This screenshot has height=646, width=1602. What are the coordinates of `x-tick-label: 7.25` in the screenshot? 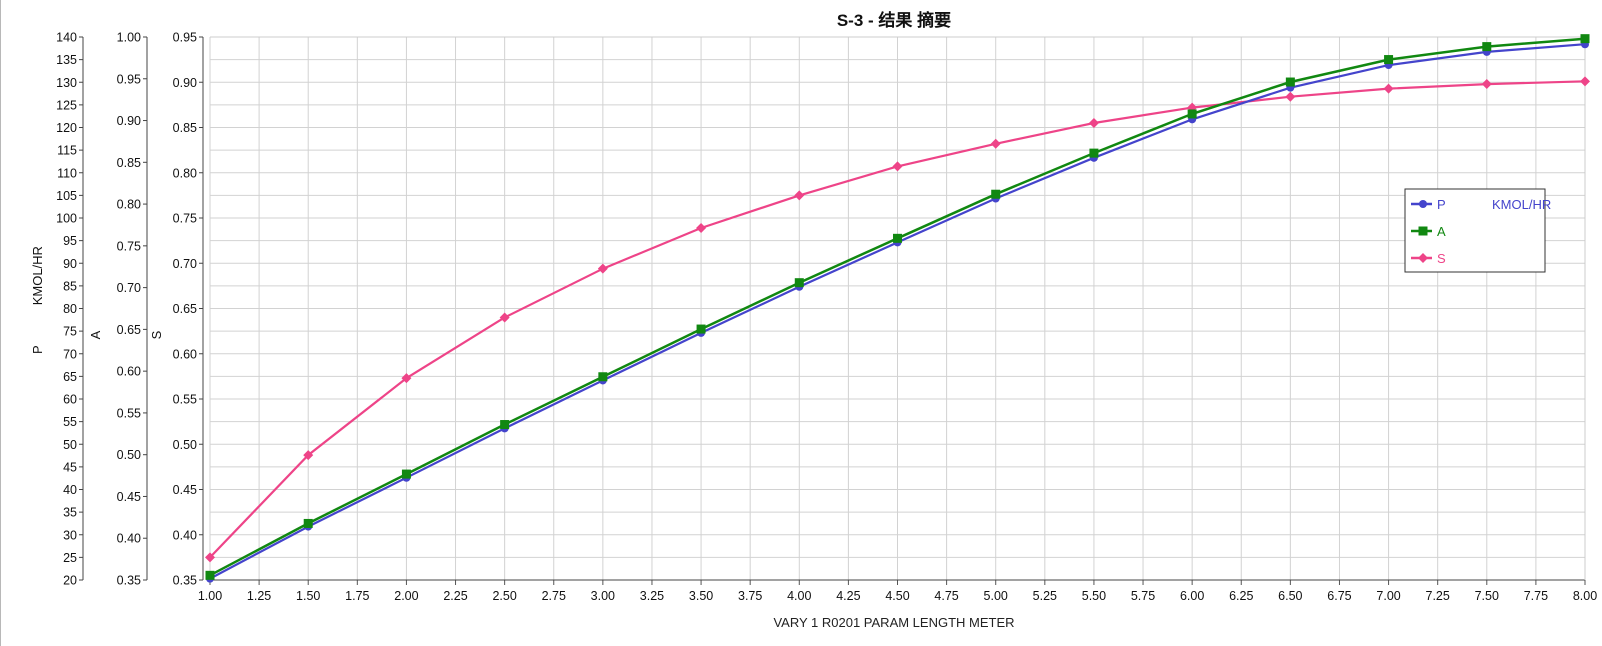 It's located at (1438, 596).